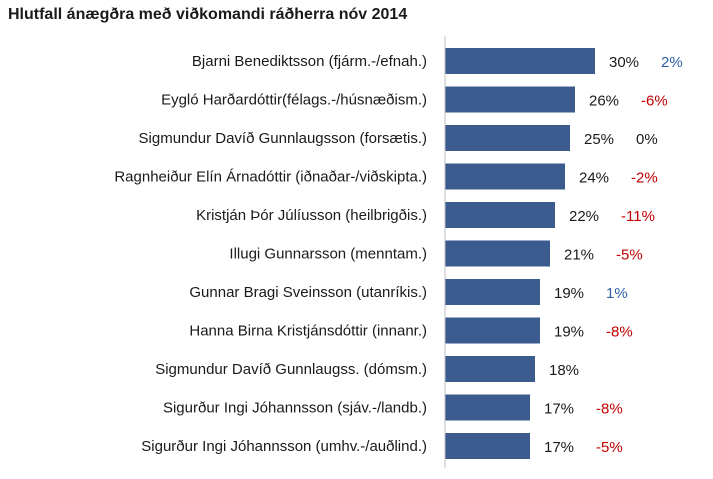  Describe the element at coordinates (584, 216) in the screenshot. I see `value-label: 22%` at that location.